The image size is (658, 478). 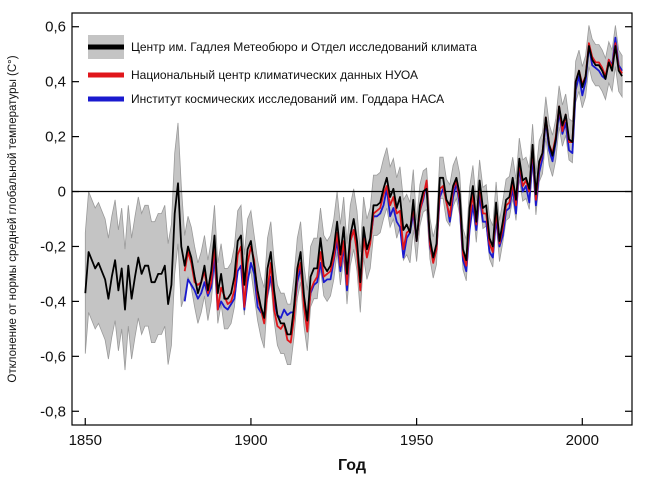 I want to click on y-tick-label: 0,6, so click(x=55, y=27).